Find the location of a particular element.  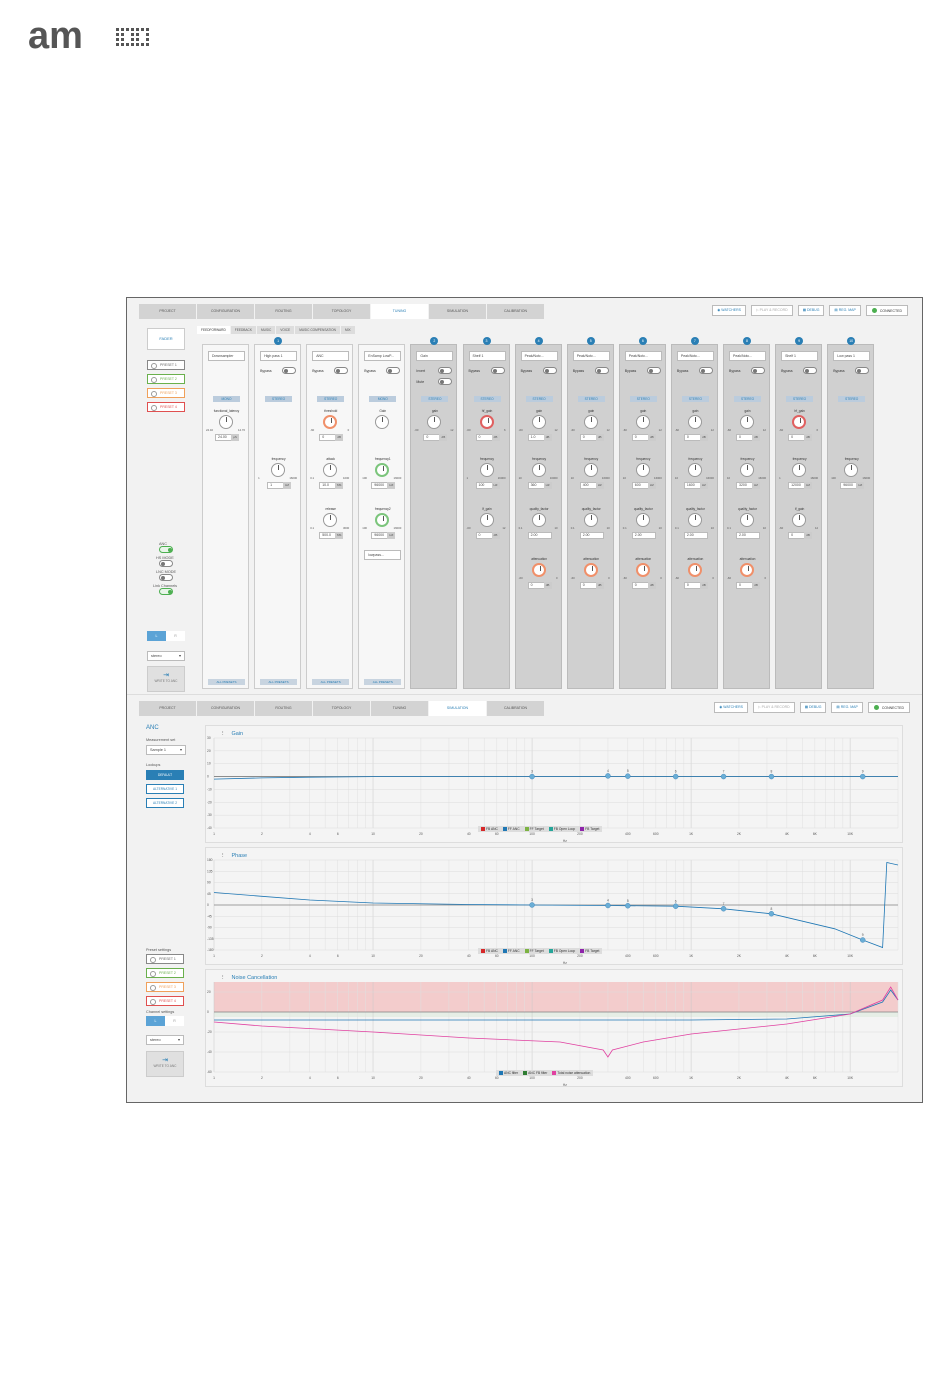

sim-tab-0: PROJECT is located at coordinates (168, 708).